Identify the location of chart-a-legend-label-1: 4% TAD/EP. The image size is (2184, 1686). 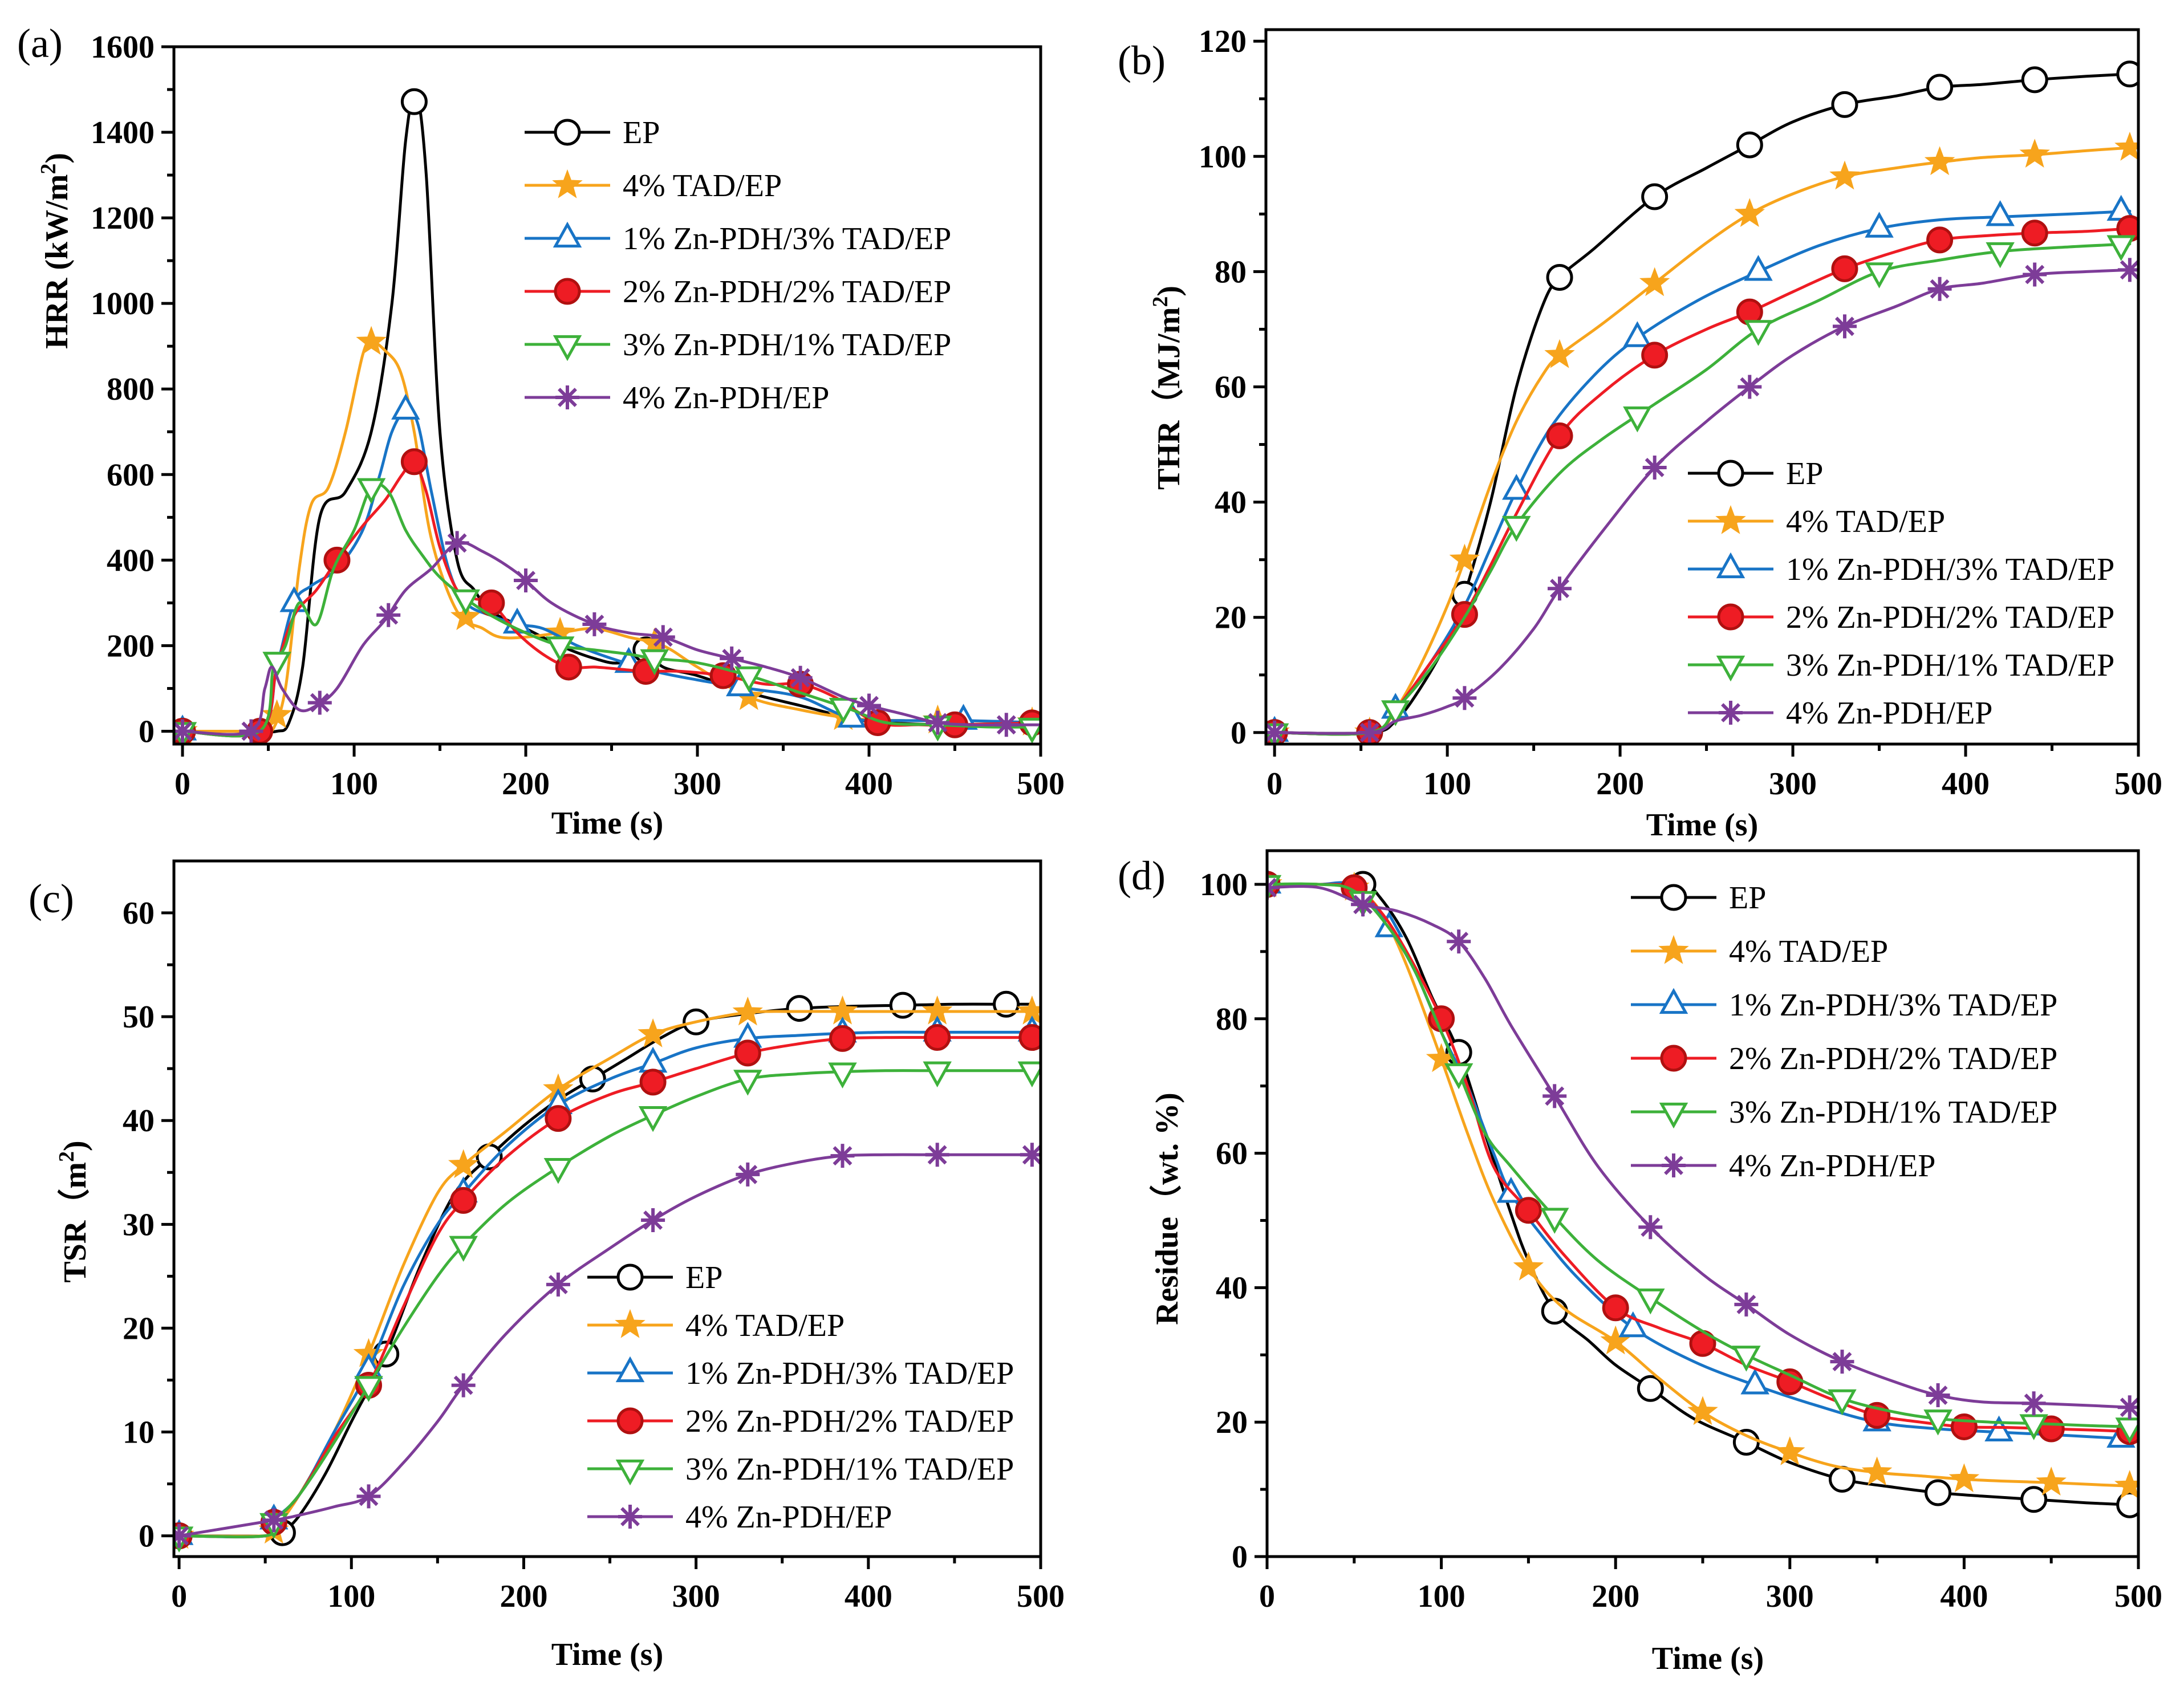
(702, 186).